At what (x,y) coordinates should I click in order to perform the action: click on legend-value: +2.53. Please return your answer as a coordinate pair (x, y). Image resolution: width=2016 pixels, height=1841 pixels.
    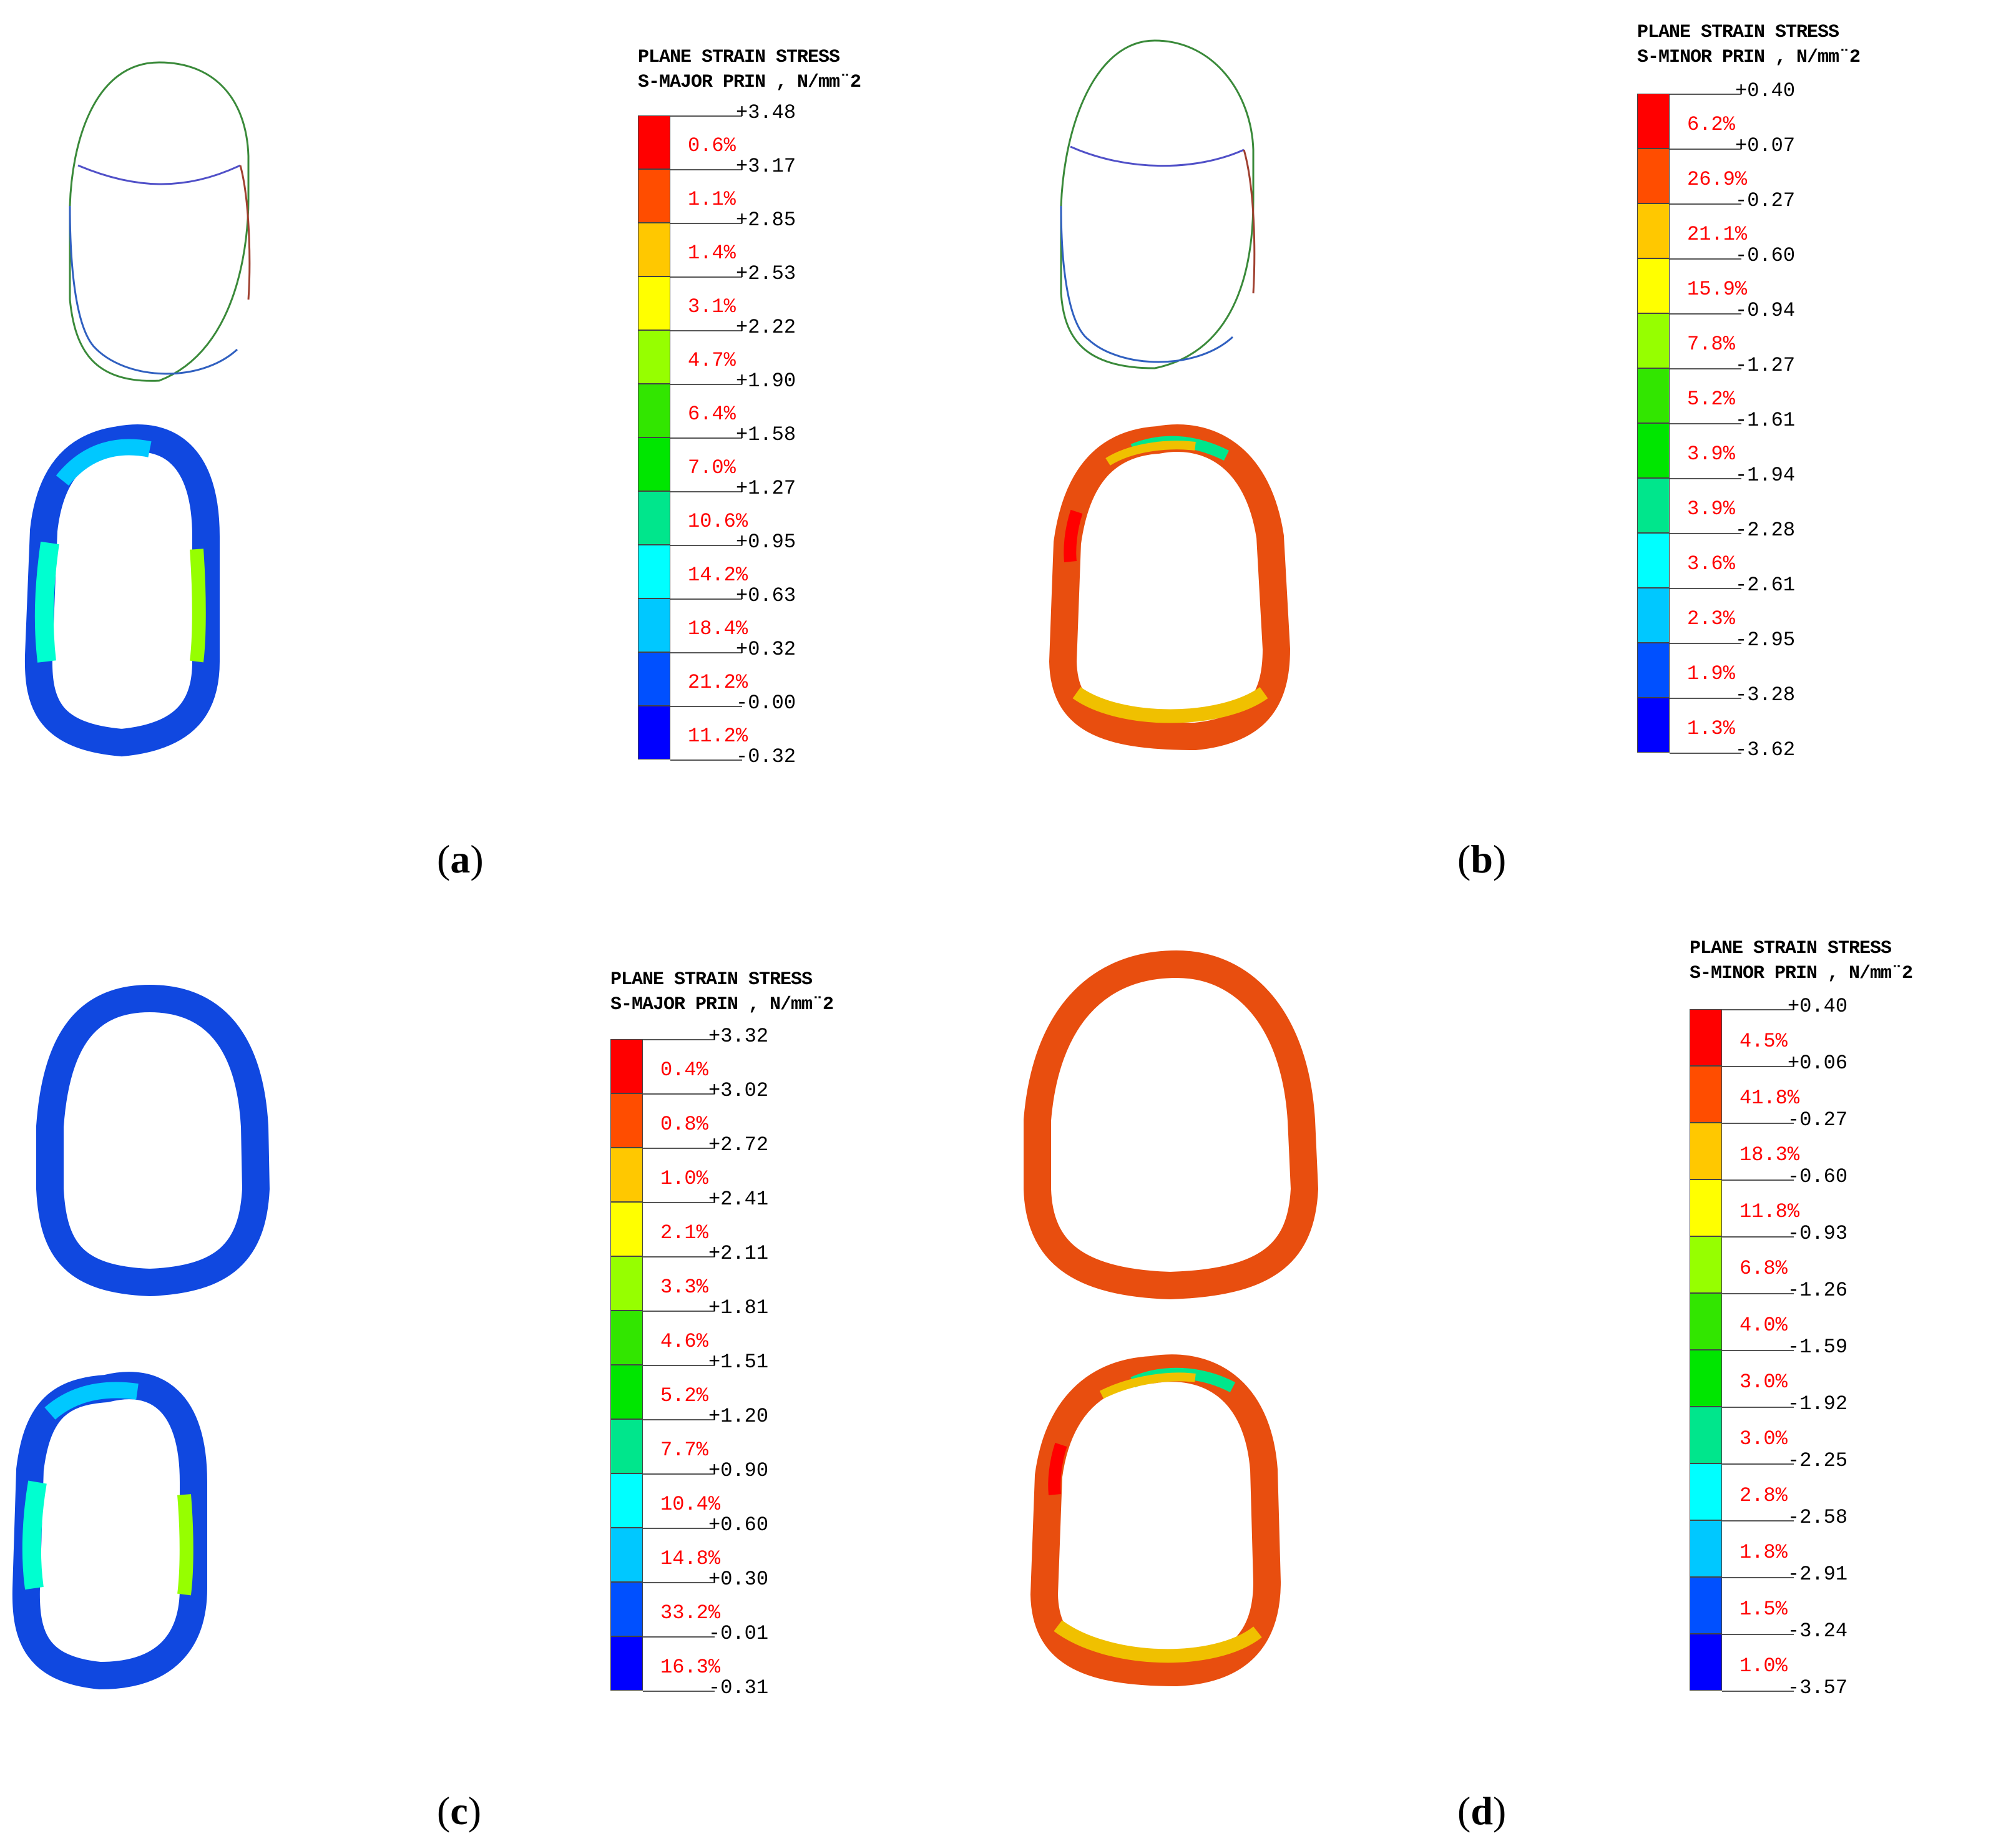
    Looking at the image, I should click on (766, 273).